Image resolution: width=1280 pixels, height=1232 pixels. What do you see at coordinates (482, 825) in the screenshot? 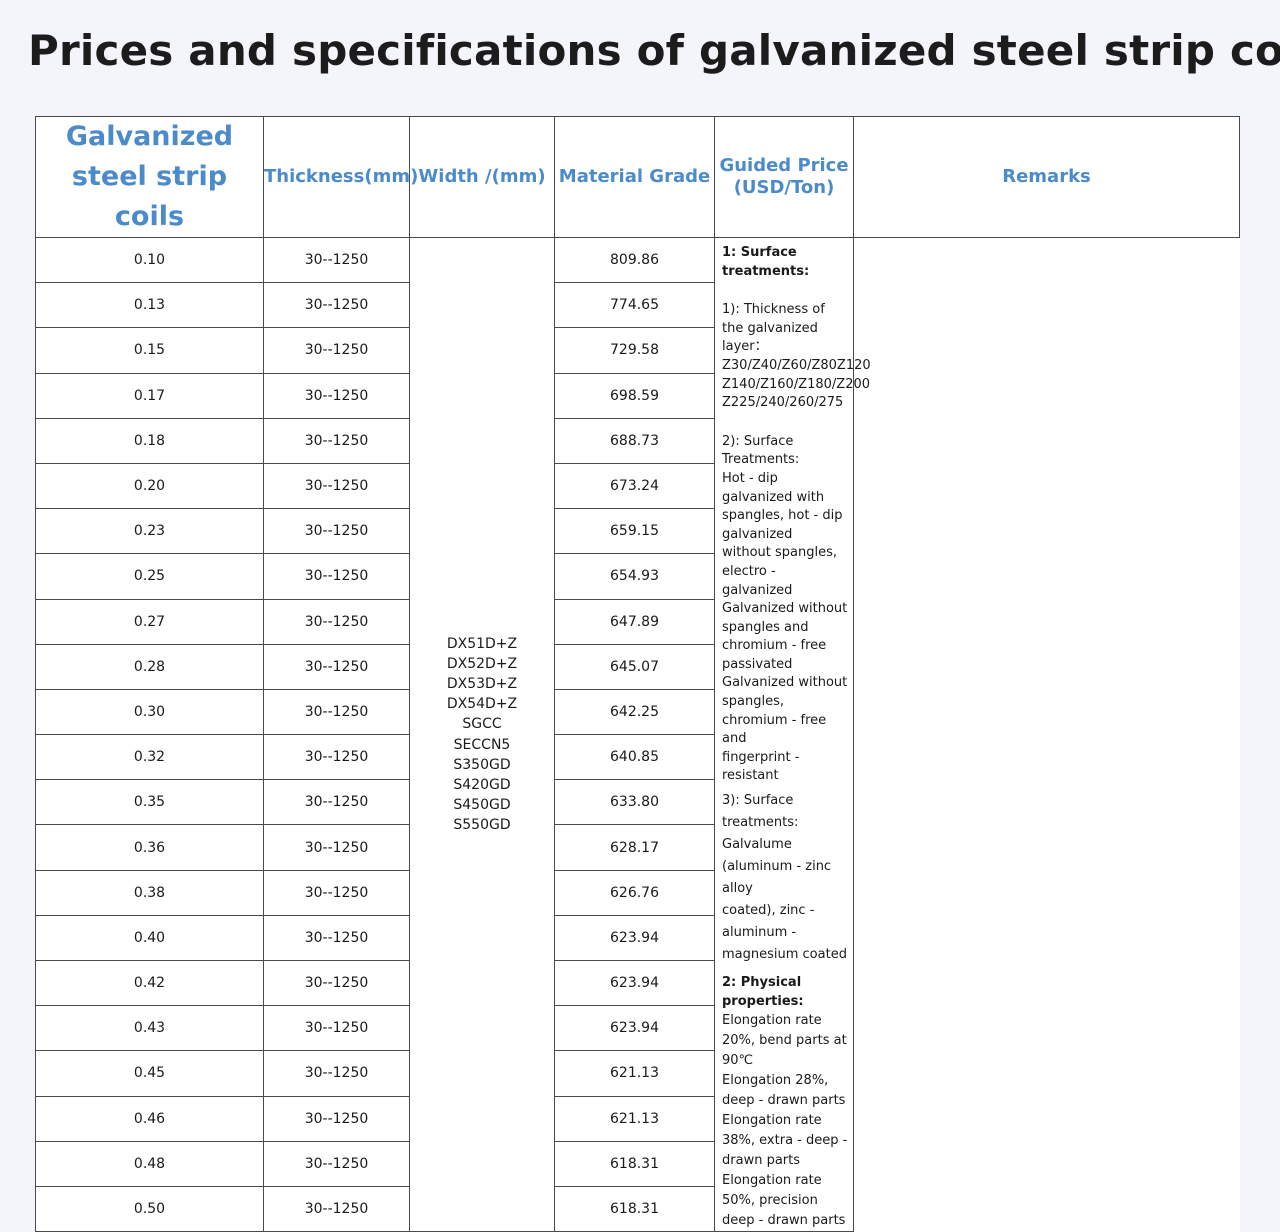
I see `material-grade-item: S550GD` at bounding box center [482, 825].